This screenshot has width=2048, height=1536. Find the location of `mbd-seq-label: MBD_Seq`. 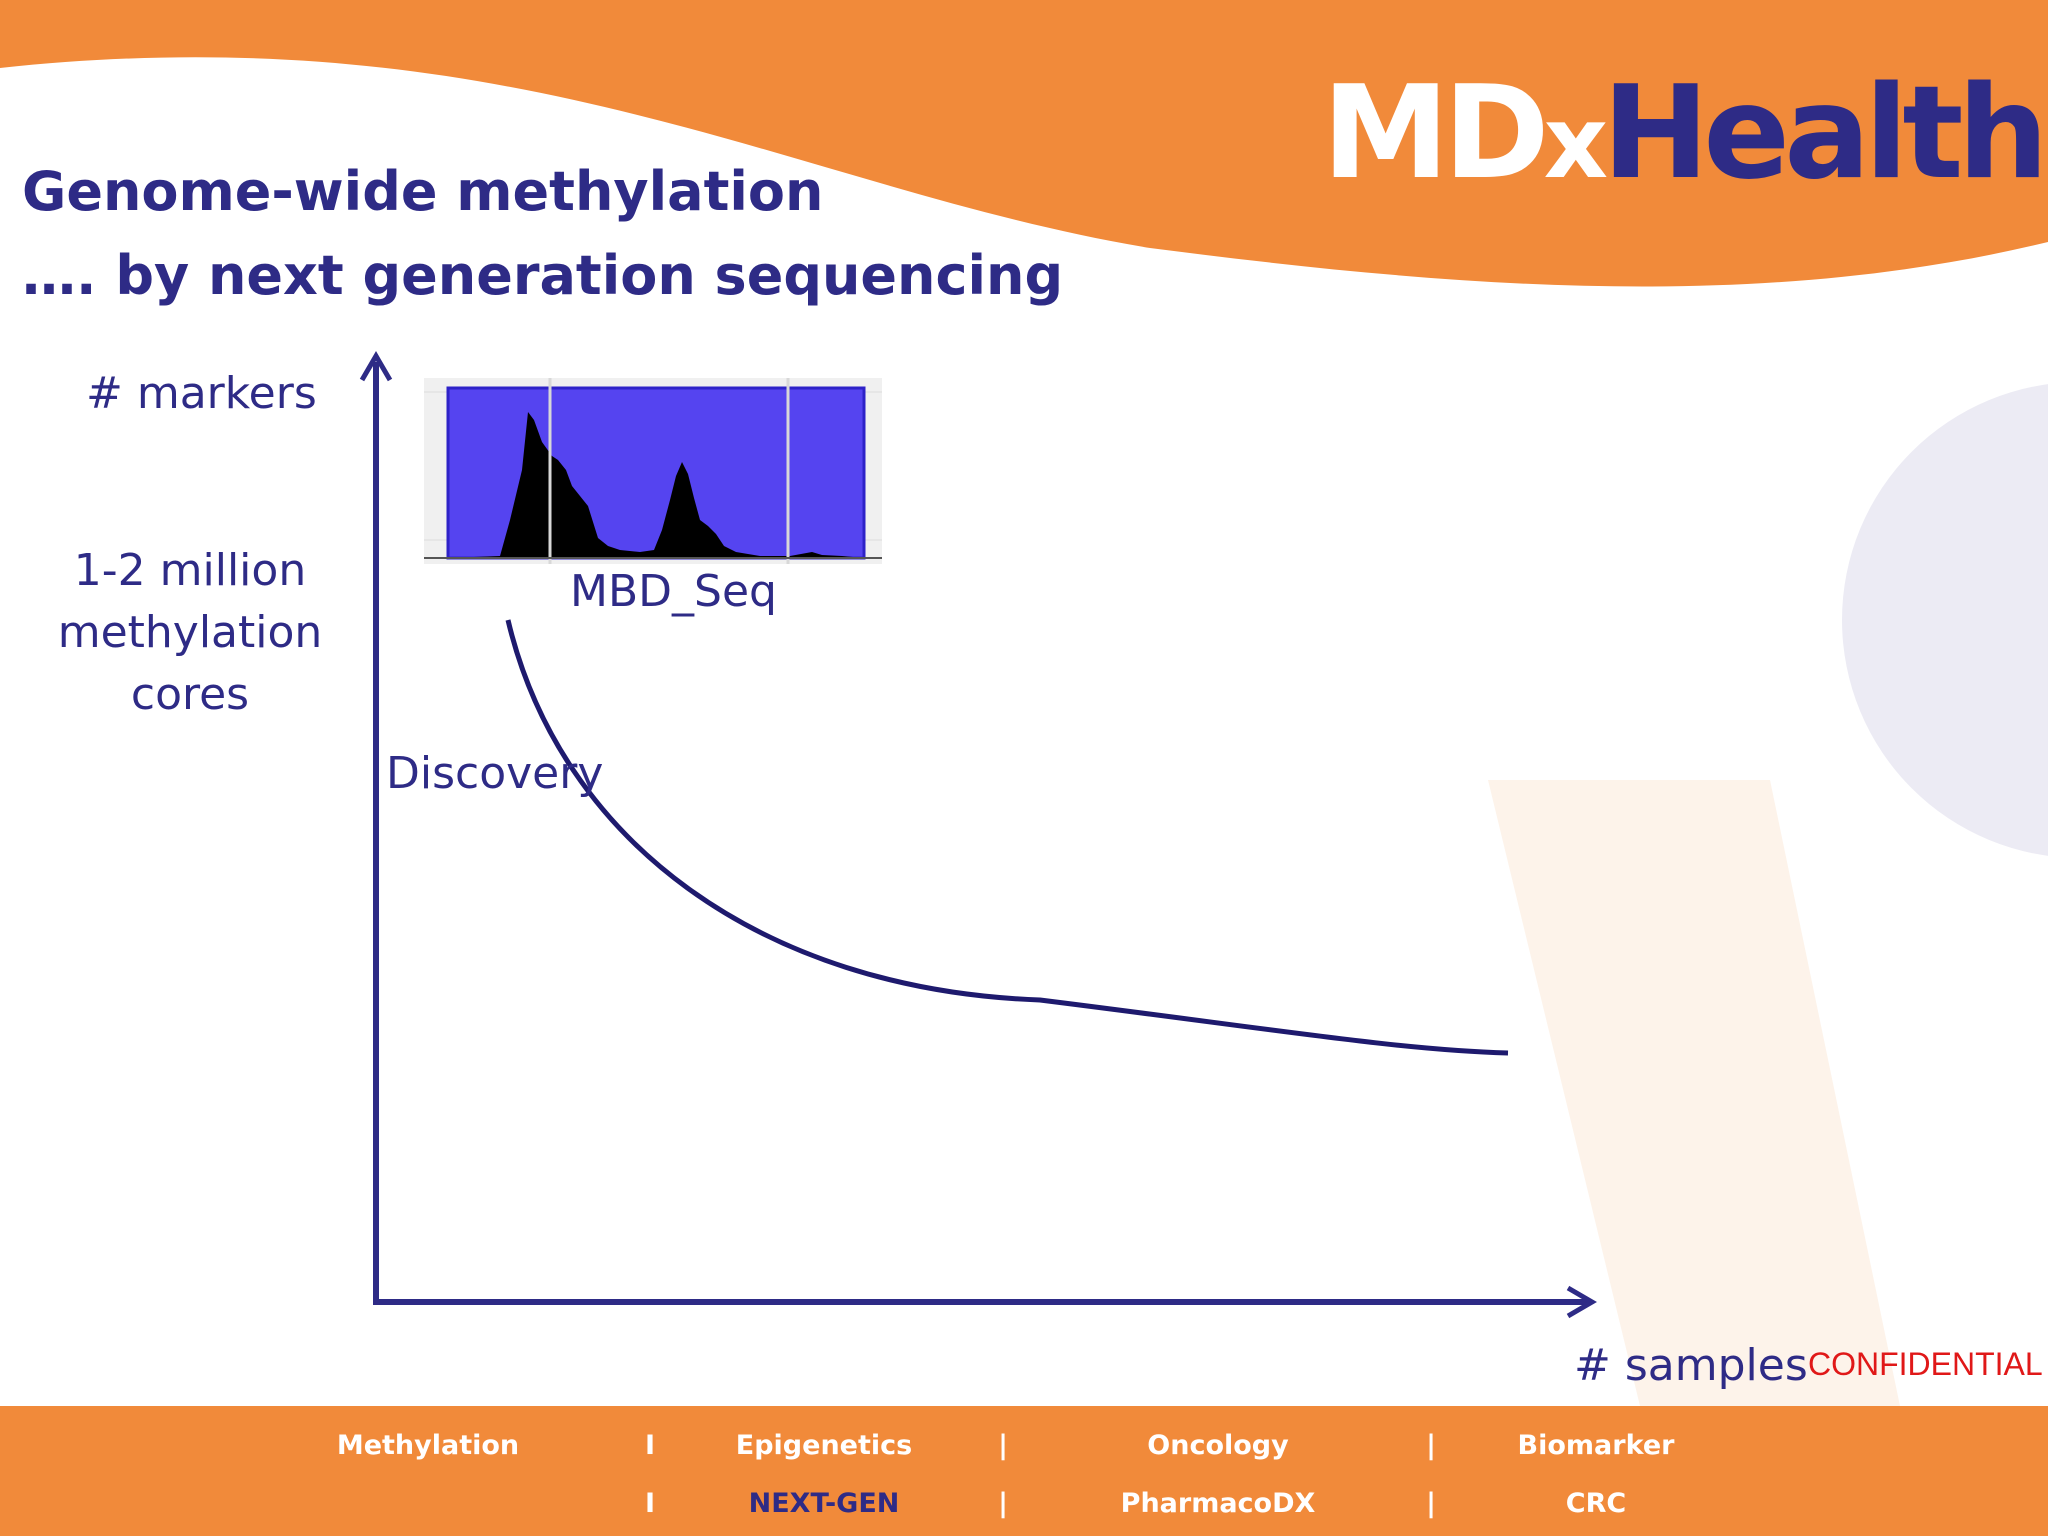

mbd-seq-label: MBD_Seq is located at coordinates (673, 591).